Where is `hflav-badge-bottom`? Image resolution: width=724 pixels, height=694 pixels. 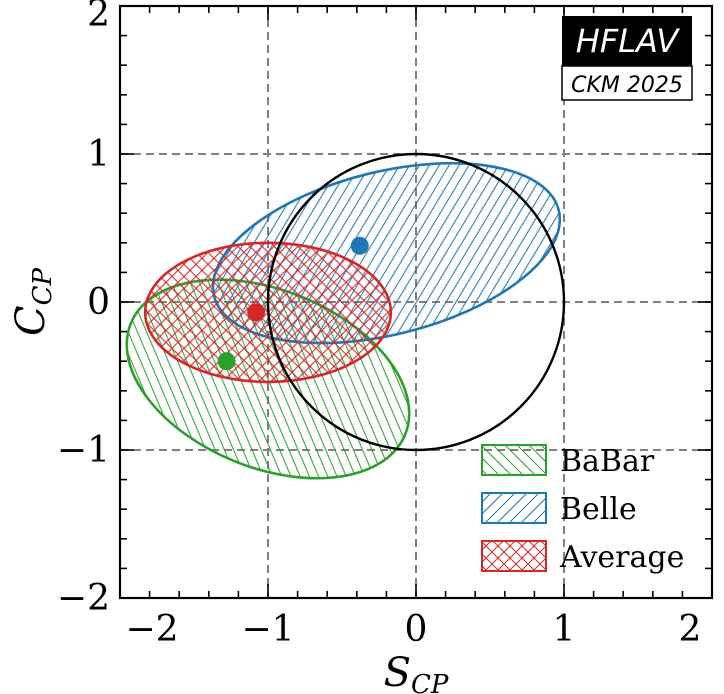 hflav-badge-bottom is located at coordinates (627, 83).